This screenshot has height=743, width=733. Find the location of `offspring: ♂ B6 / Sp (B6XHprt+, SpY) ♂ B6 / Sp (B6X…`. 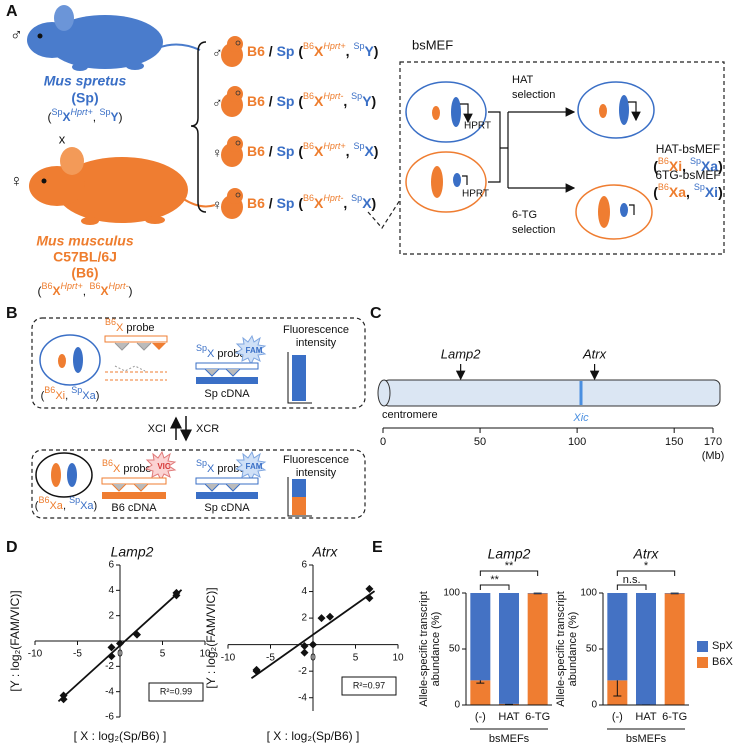

offspring: ♂ B6 / Sp (B6XHprt+, SpY) ♂ B6 / Sp (B6X… is located at coordinates (295, 127).